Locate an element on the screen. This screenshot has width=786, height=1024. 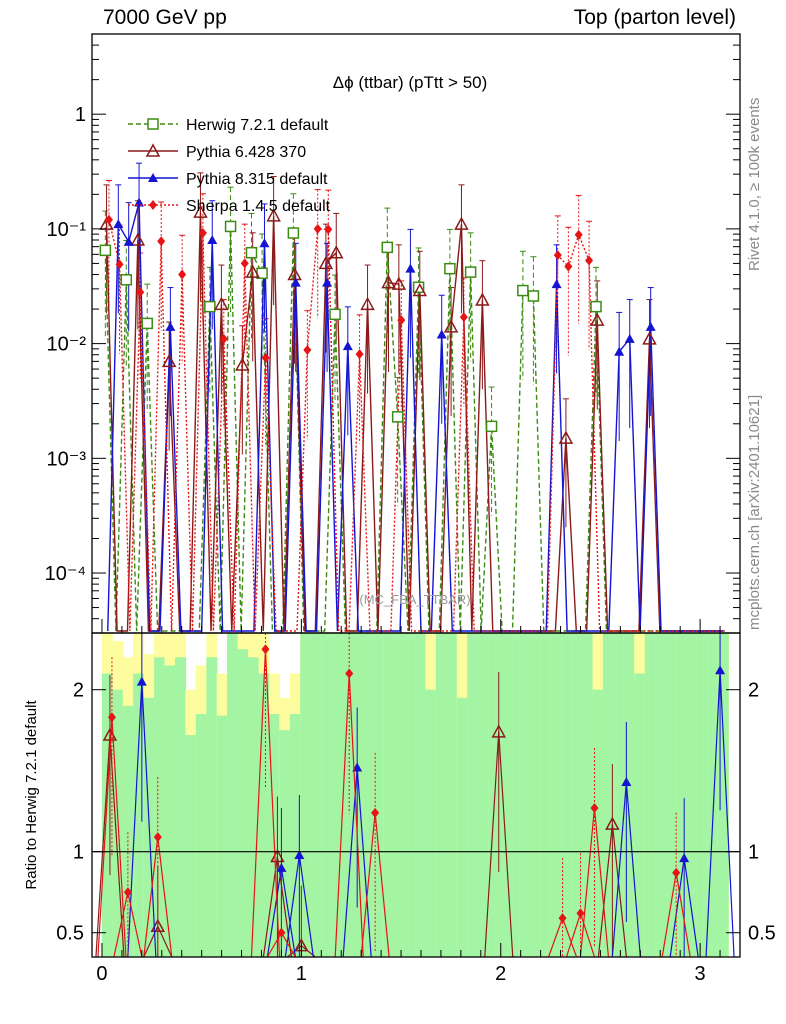
ratio-y-axis-label: Ratio to Herwig 7.2.1 default is located at coordinates (31, 795).